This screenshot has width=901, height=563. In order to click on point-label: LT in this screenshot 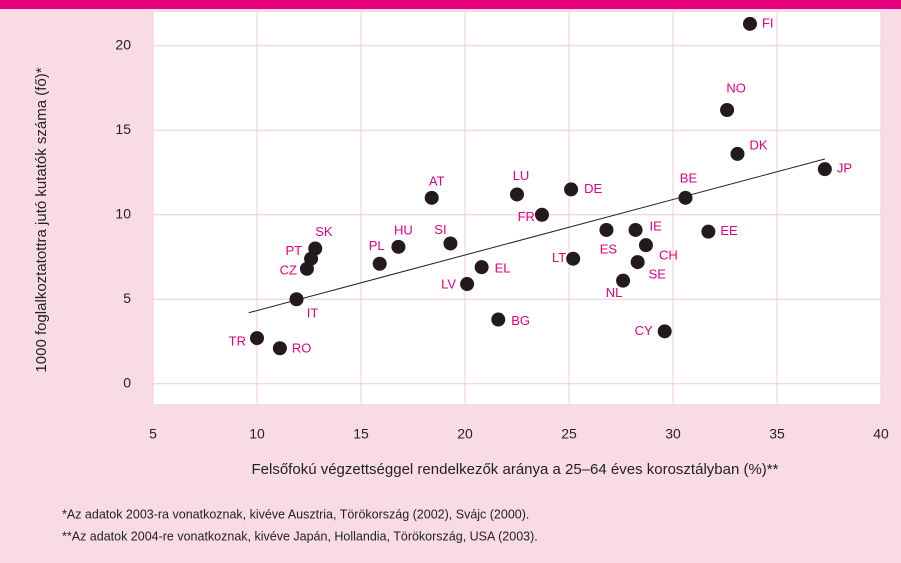, I will do `click(559, 257)`.